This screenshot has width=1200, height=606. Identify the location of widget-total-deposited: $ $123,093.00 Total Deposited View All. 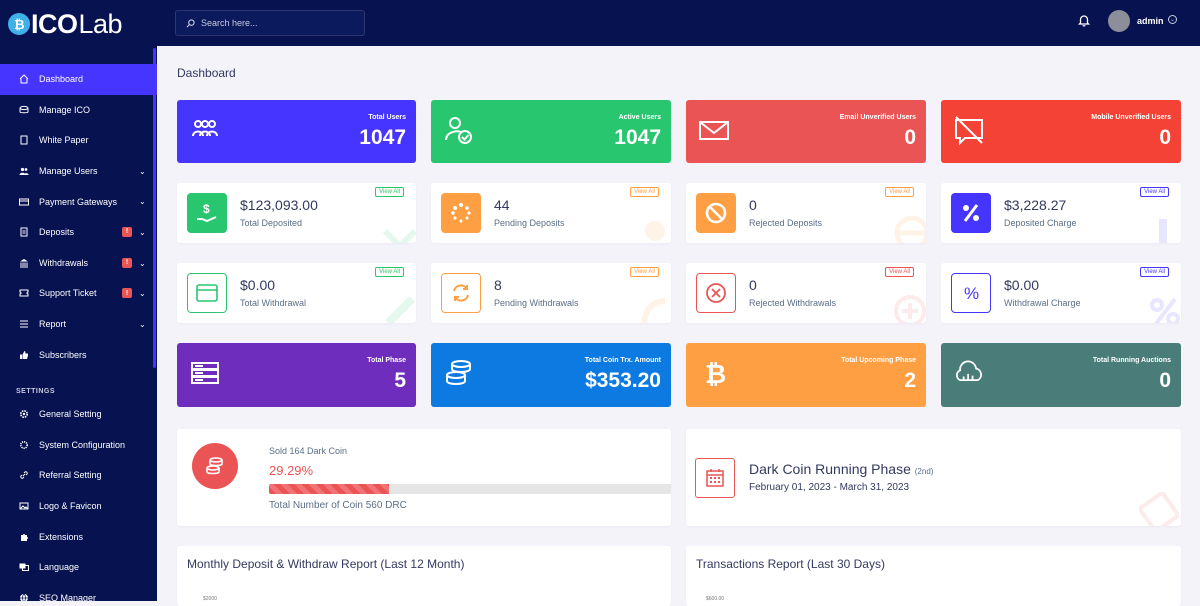
(296, 213).